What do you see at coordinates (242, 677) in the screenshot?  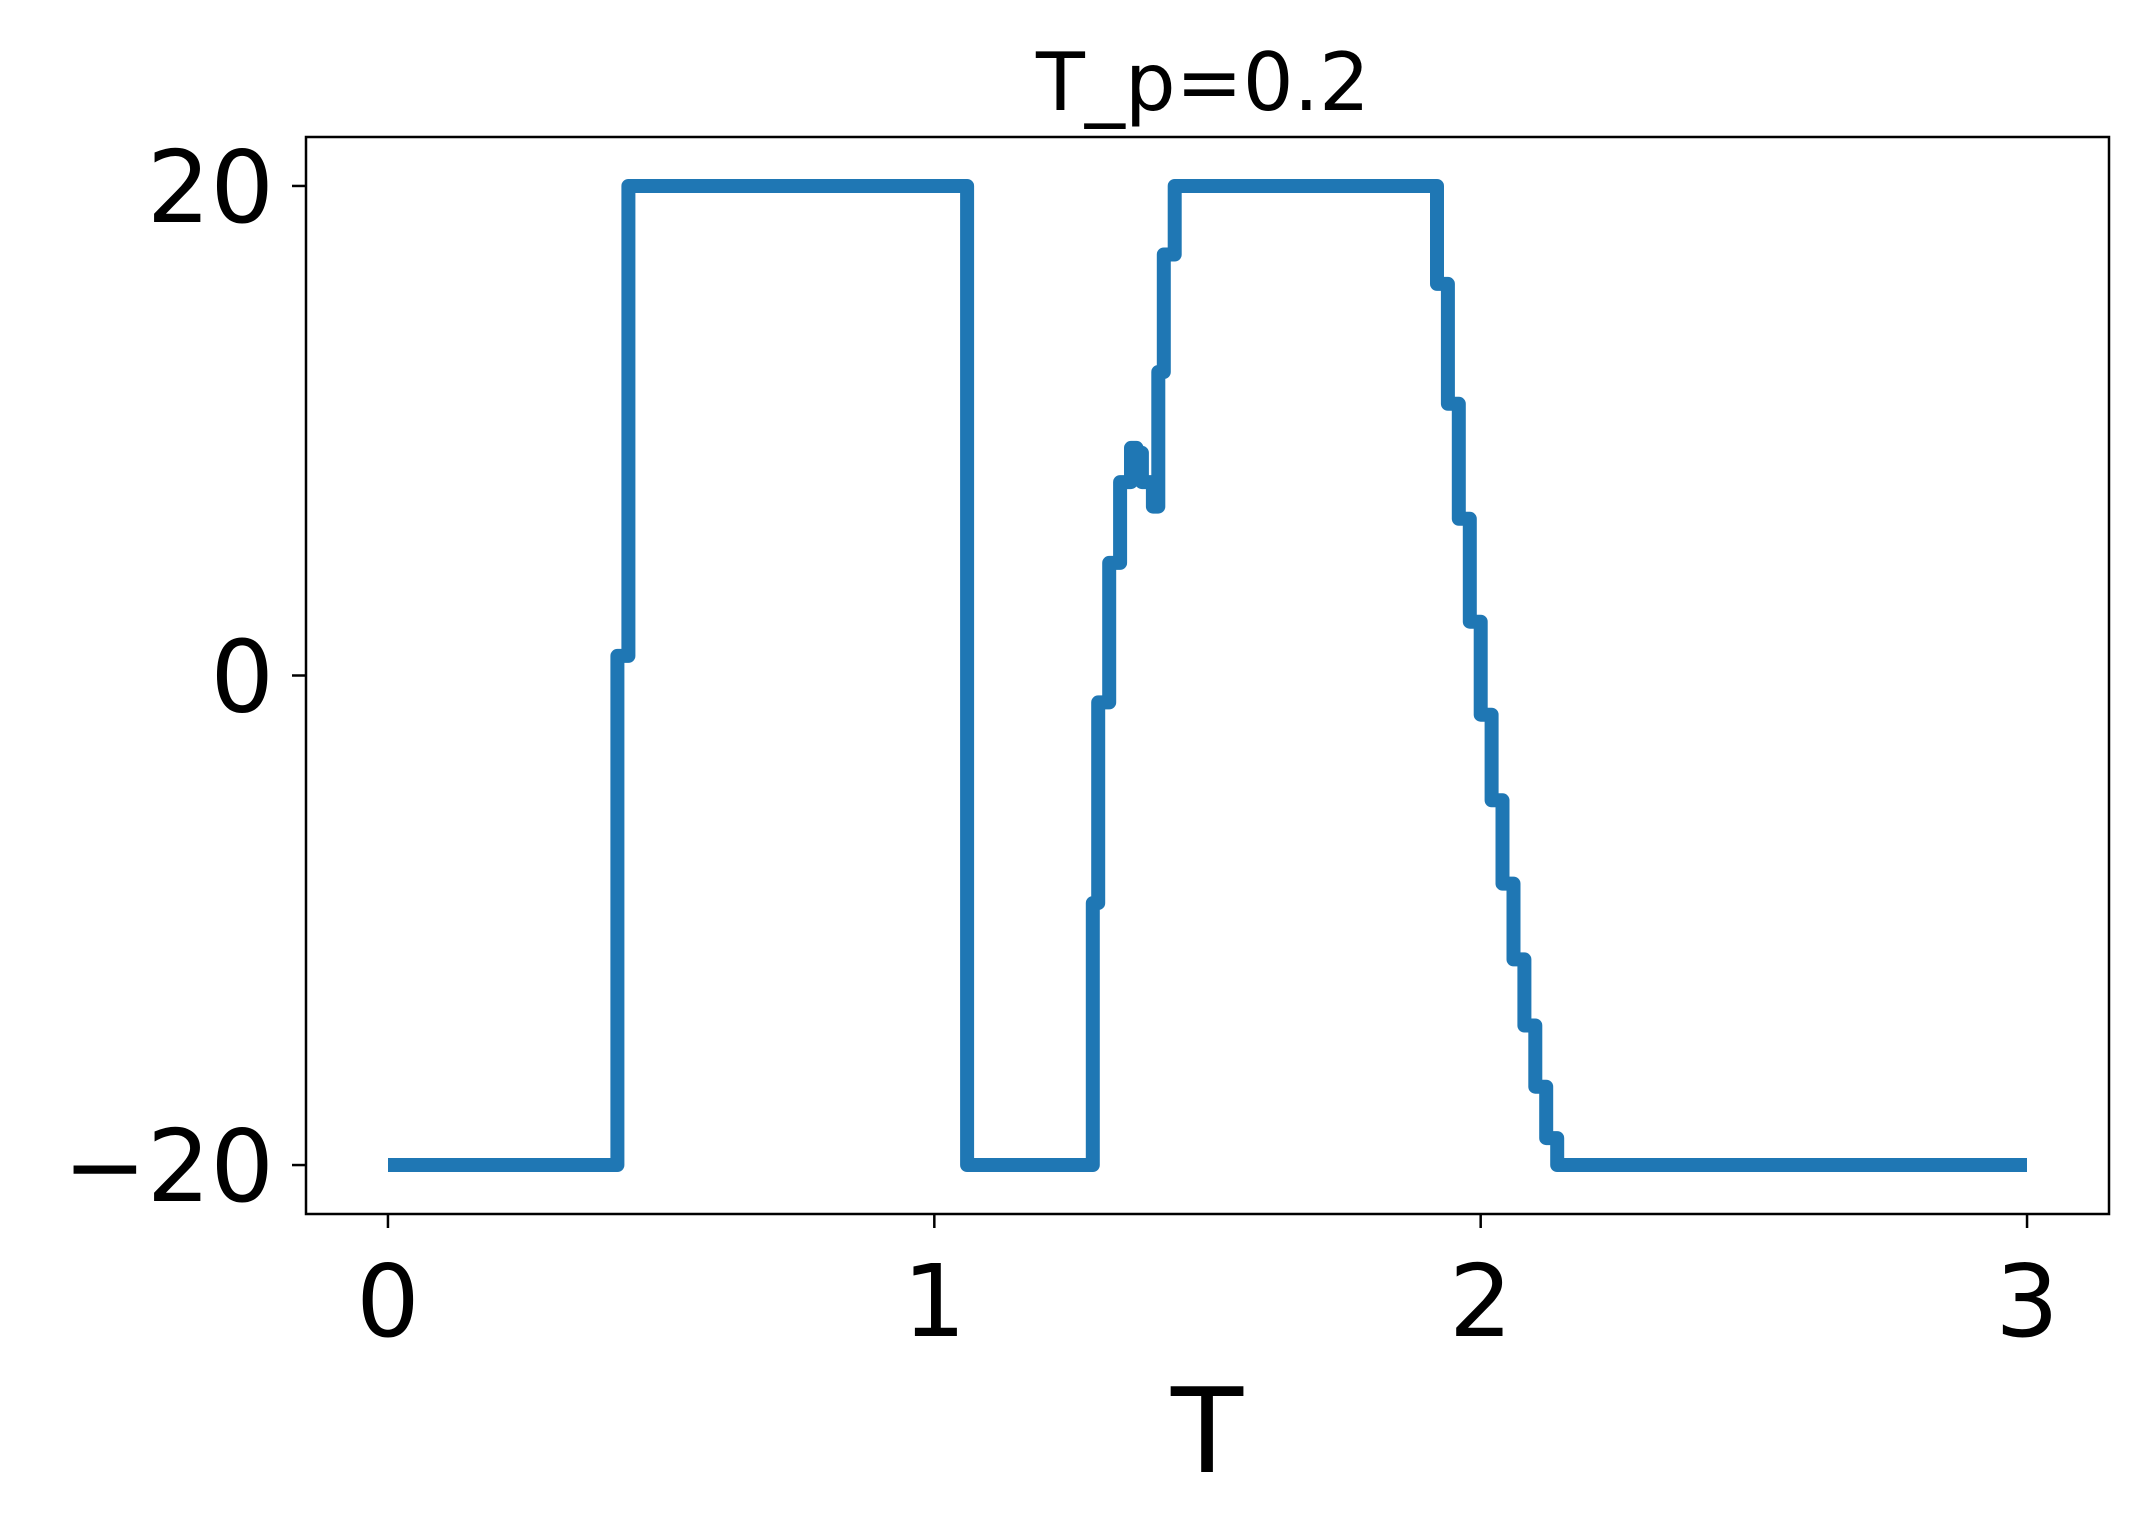 I see `y-tick-label: 0` at bounding box center [242, 677].